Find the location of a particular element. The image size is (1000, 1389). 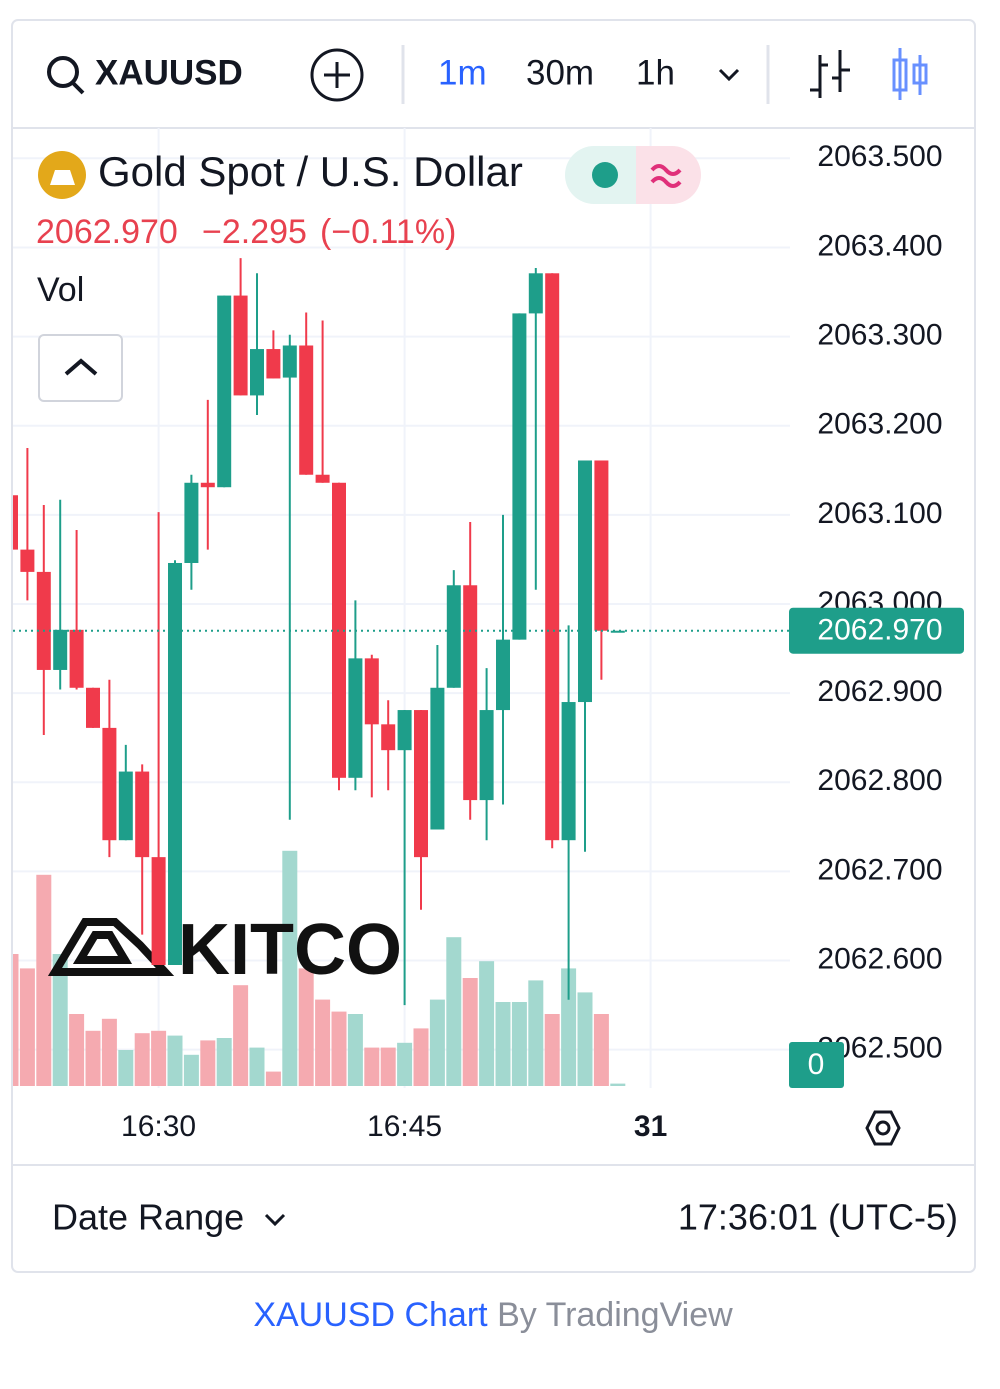

x-tick-label: 31 is located at coordinates (650, 1126).